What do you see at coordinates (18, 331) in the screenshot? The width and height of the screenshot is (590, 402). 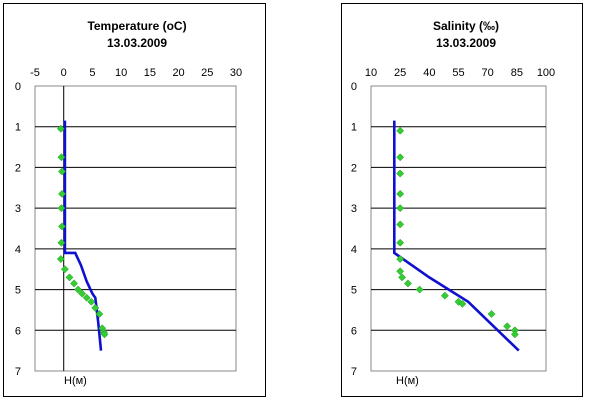 I see `temperature-y-tick-label: 6` at bounding box center [18, 331].